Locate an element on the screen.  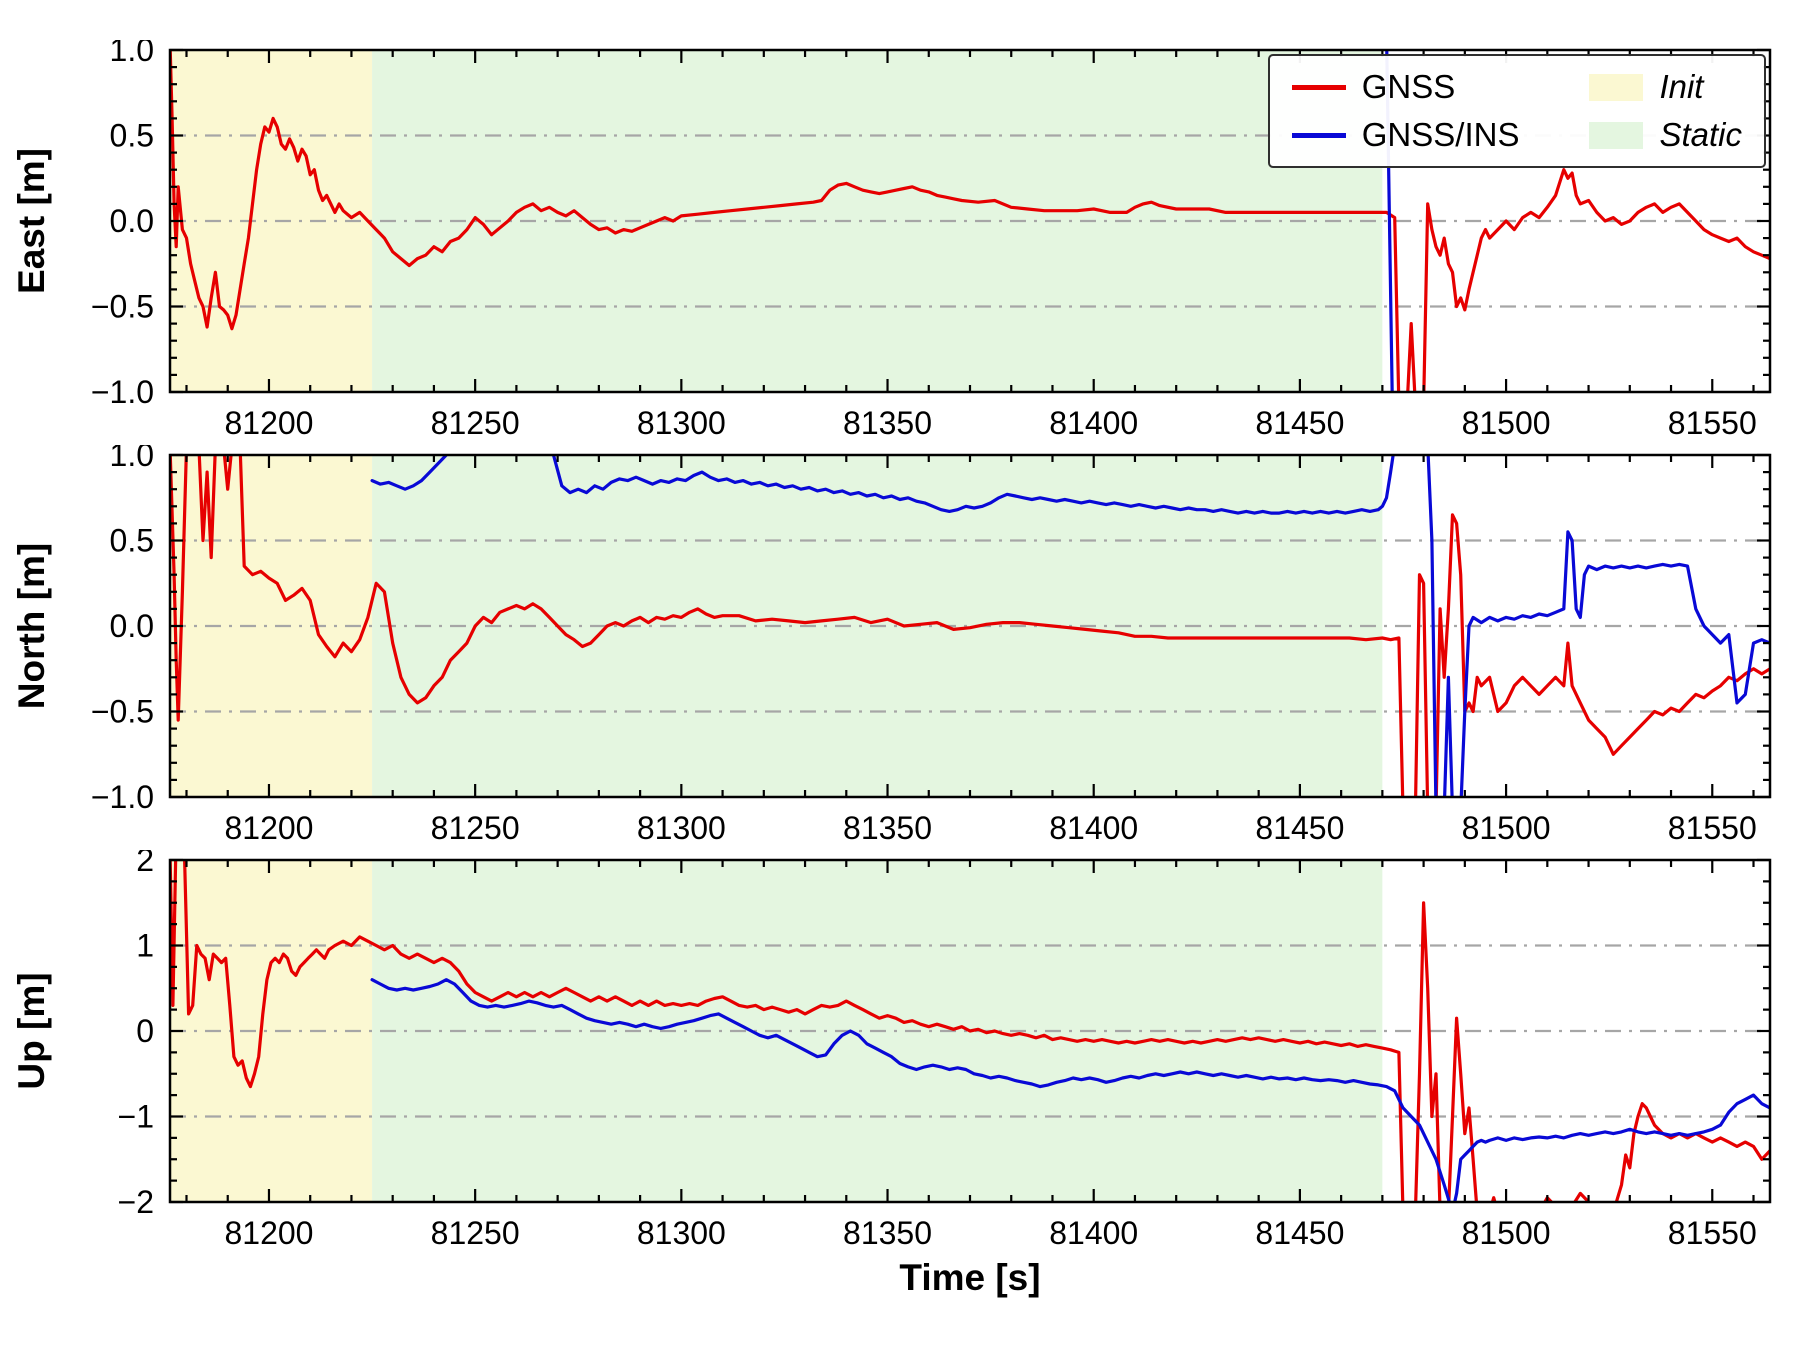
static-patch-swatch is located at coordinates (1616, 135).